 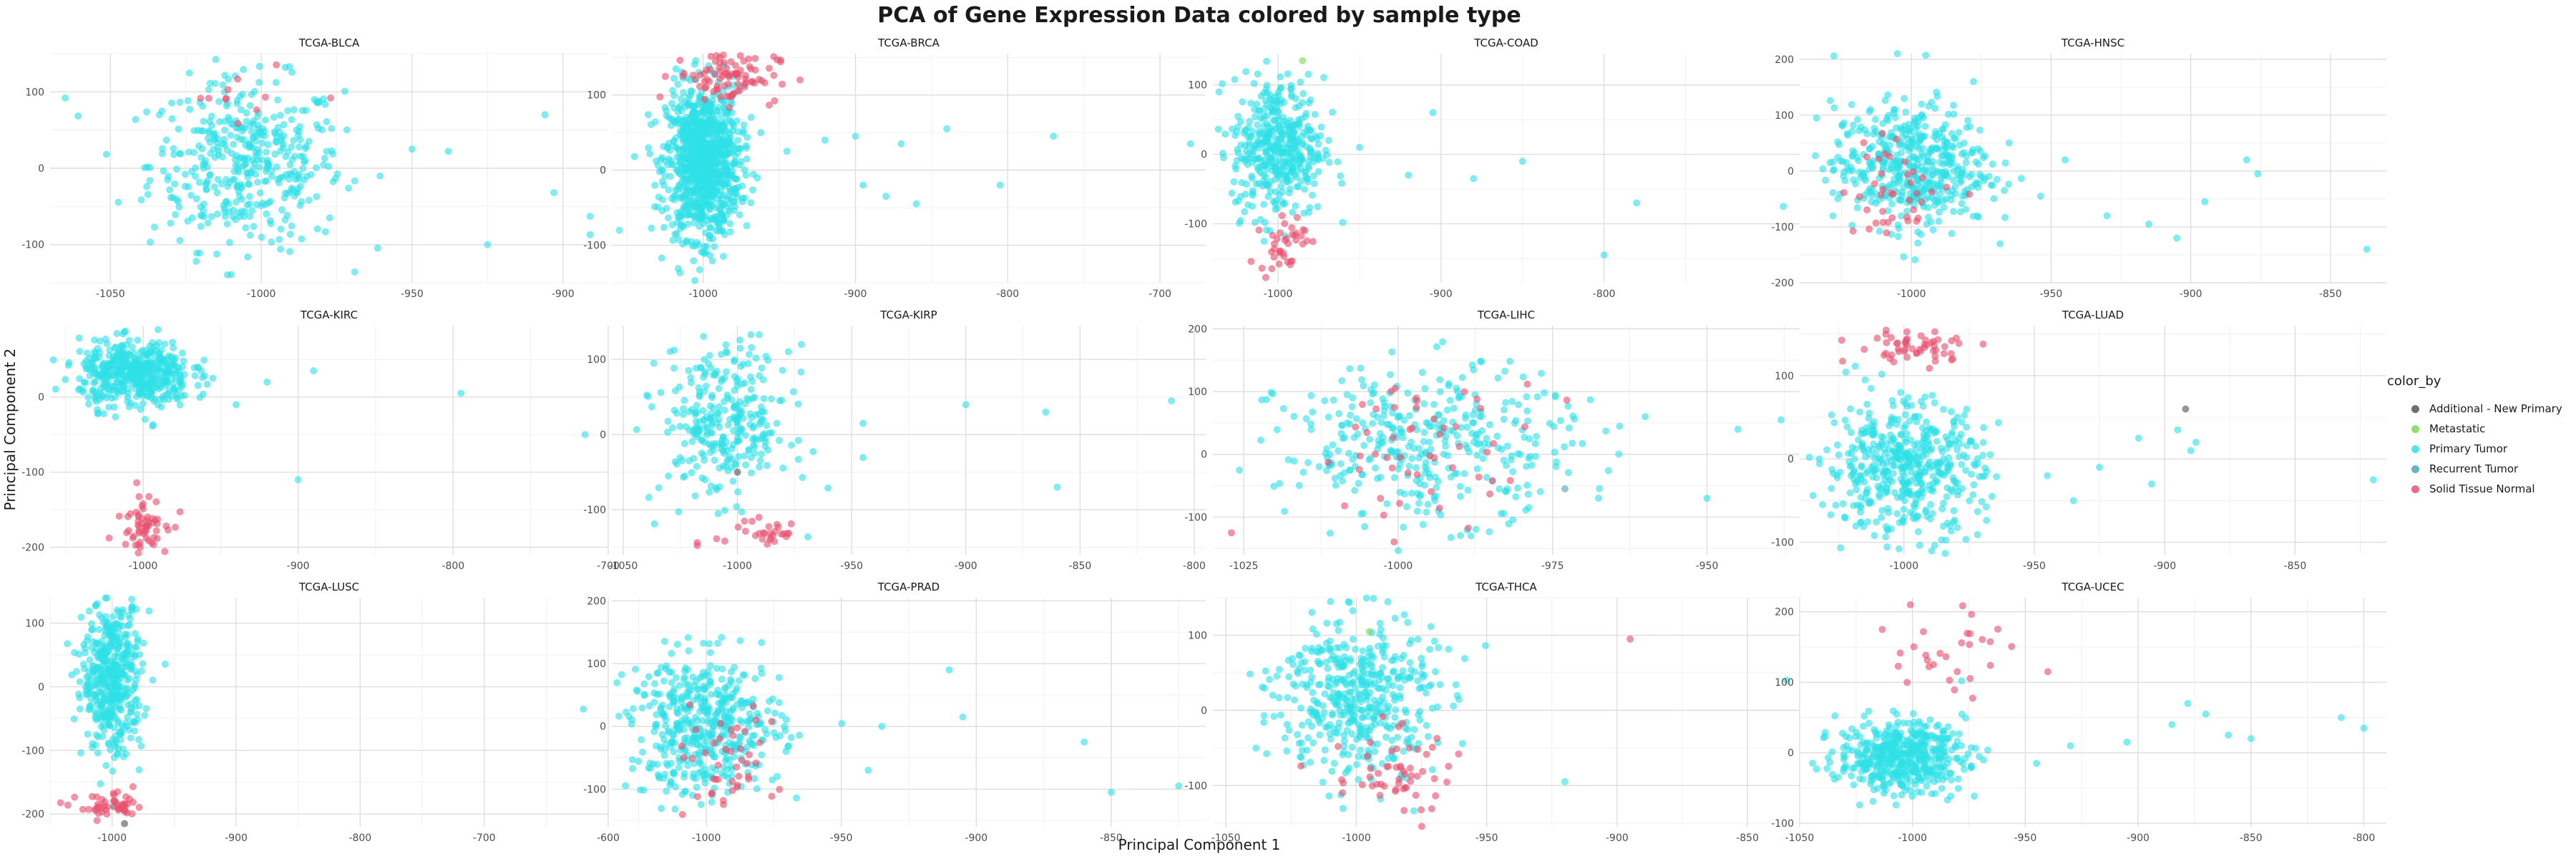 I want to click on x-tick-label: -850, so click(x=1080, y=566).